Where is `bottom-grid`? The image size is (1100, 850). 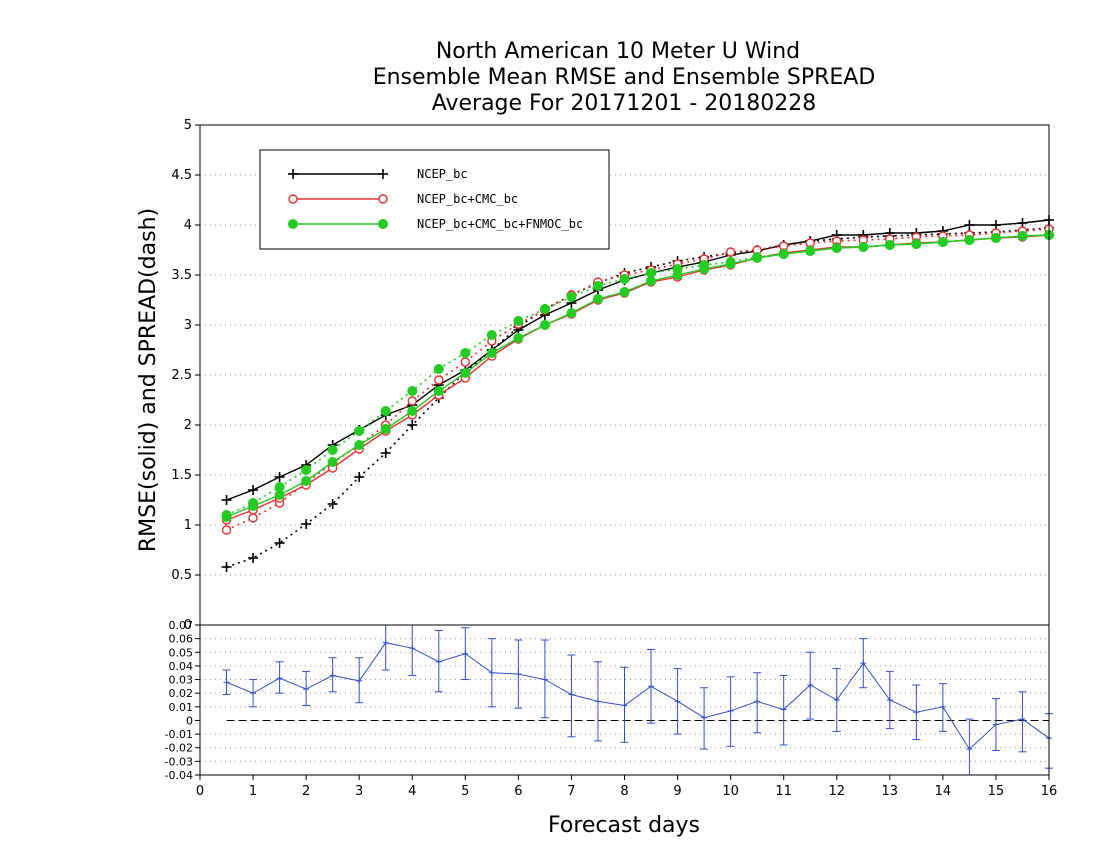 bottom-grid is located at coordinates (624, 700).